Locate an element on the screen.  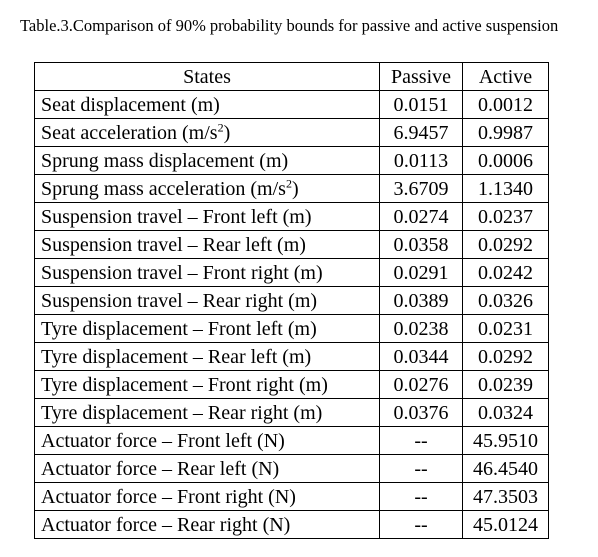
passive-value: 0.0376 is located at coordinates (421, 412).